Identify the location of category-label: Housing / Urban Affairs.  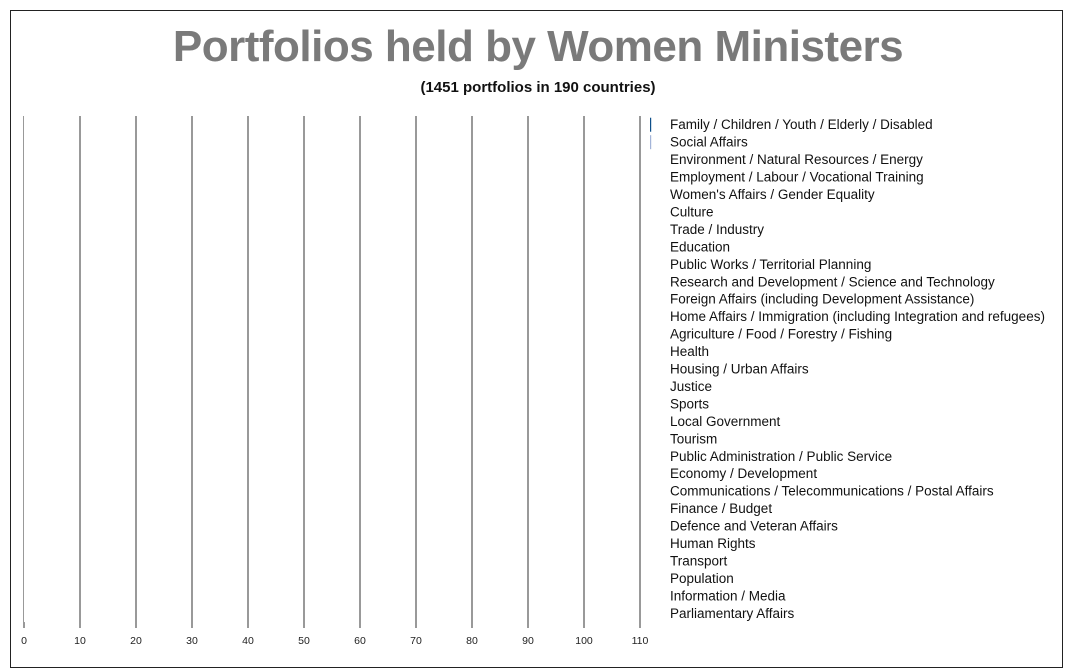
(739, 369).